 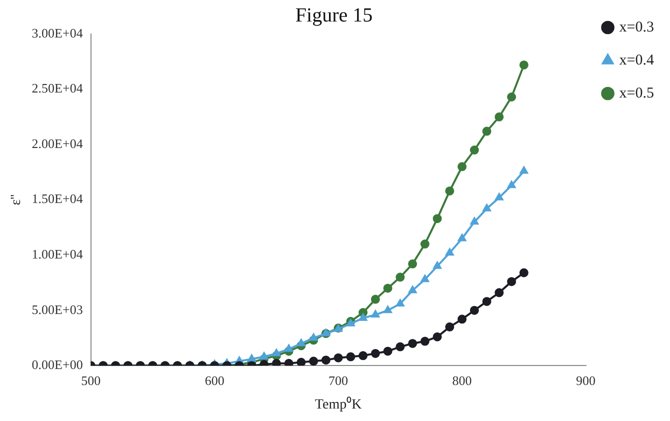 I want to click on legend-label: x=0.5, so click(x=636, y=93).